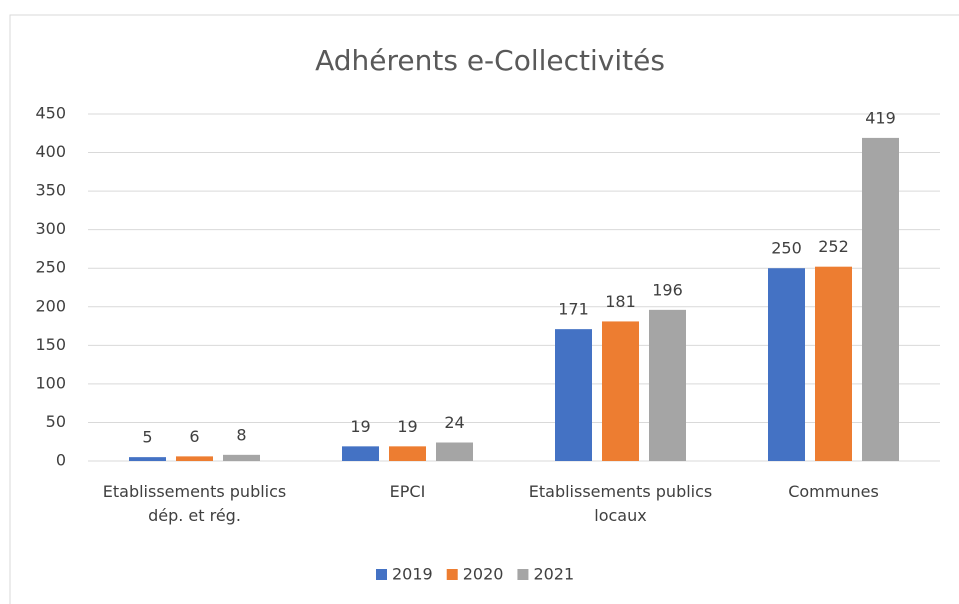 The height and width of the screenshot is (604, 959). I want to click on x-tick-label: Communes, so click(833, 491).